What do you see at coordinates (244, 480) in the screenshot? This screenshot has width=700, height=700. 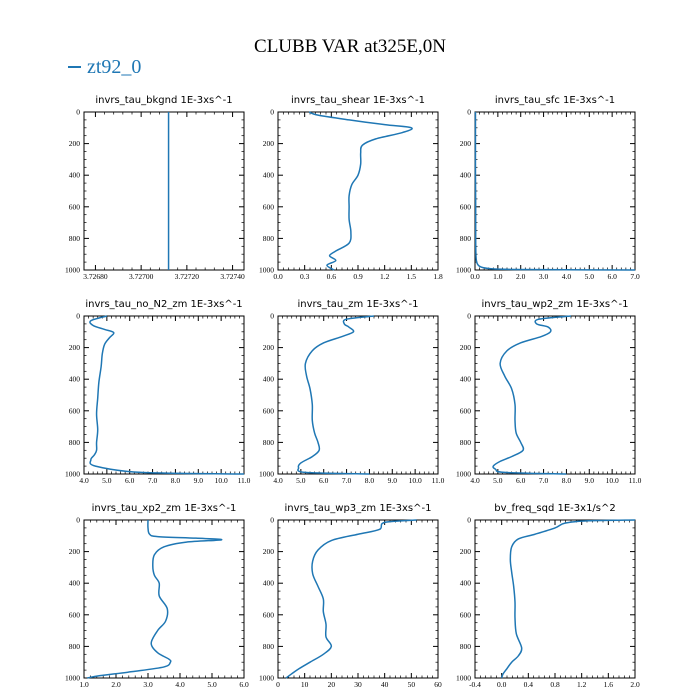 I see `x-tick-label: 11.0` at bounding box center [244, 480].